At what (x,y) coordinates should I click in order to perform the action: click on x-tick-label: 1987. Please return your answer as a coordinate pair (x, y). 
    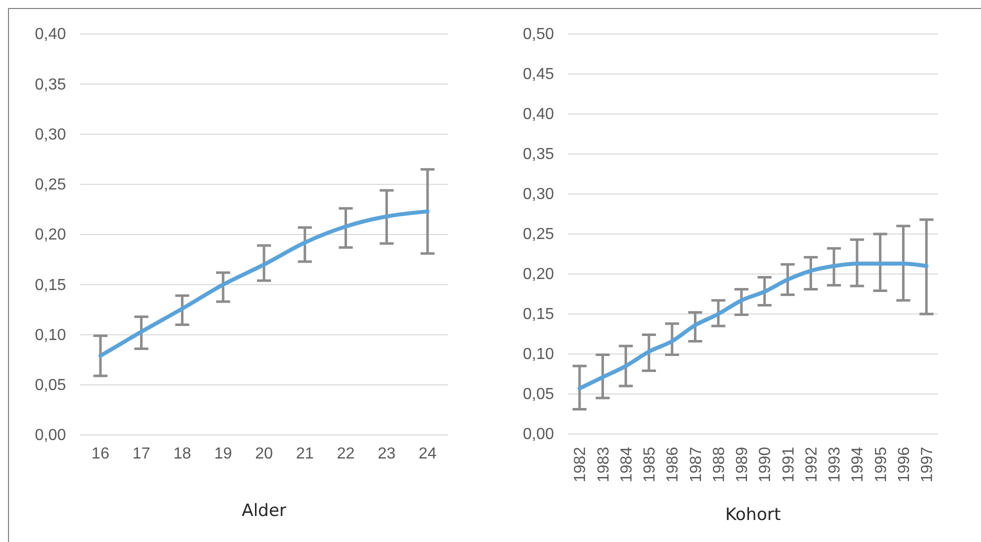
    Looking at the image, I should click on (696, 464).